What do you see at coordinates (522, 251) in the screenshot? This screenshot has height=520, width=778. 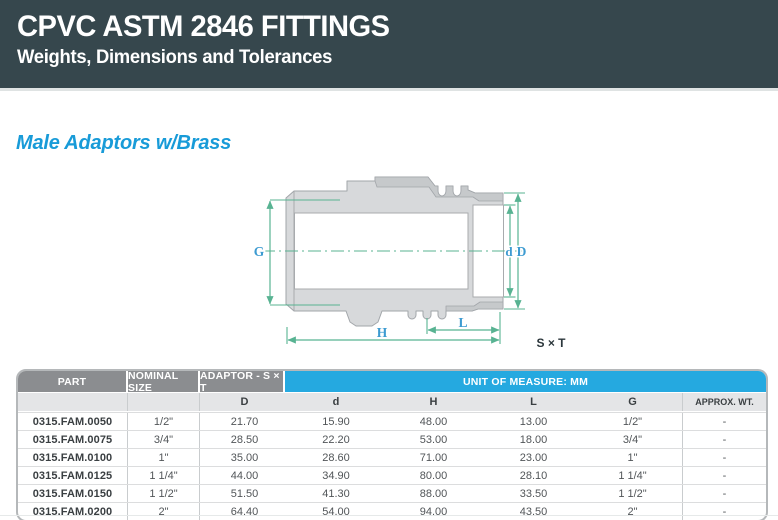 I see `dim-label-D: D` at bounding box center [522, 251].